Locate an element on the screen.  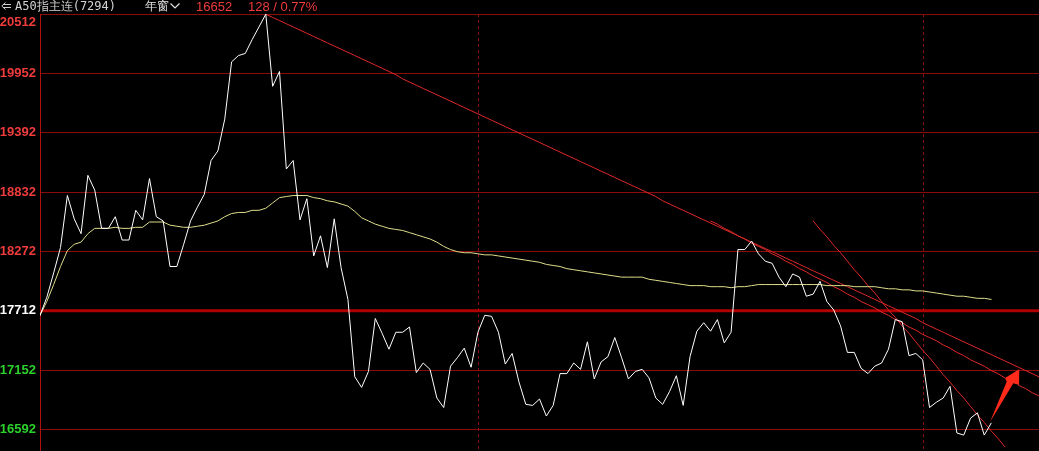
y-tick-label: 20512 is located at coordinates (18, 21).